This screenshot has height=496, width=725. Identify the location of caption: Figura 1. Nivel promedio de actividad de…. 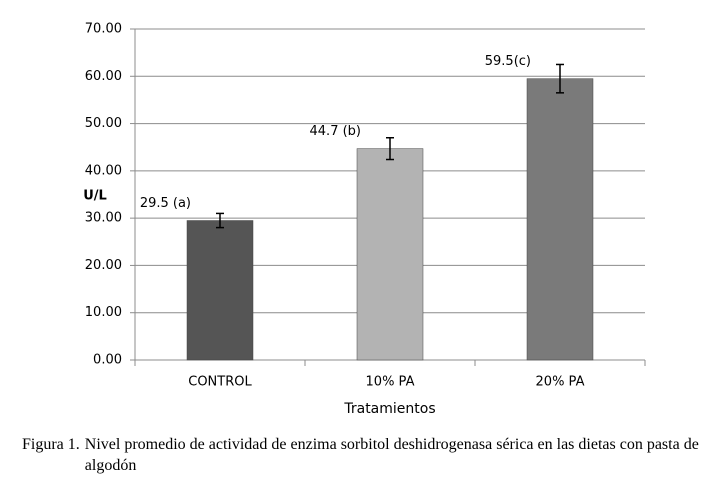
(369, 455).